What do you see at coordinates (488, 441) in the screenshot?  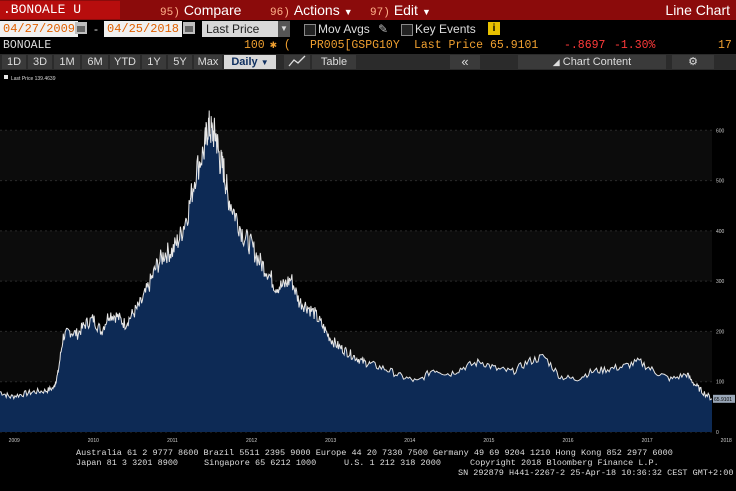 I see `x-tick-label: 2015` at bounding box center [488, 441].